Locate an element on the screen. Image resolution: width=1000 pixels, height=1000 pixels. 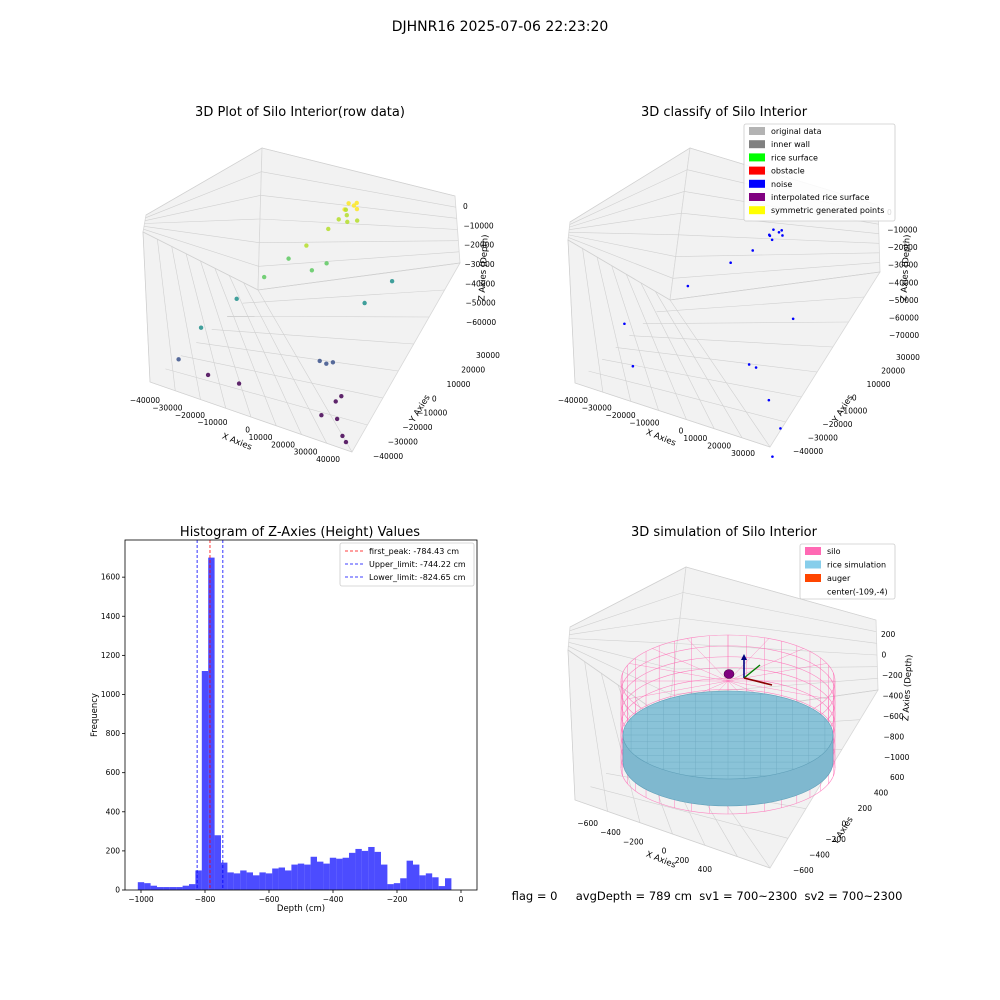
legend-label: Lower_limit: -824.65 cm is located at coordinates (417, 577).